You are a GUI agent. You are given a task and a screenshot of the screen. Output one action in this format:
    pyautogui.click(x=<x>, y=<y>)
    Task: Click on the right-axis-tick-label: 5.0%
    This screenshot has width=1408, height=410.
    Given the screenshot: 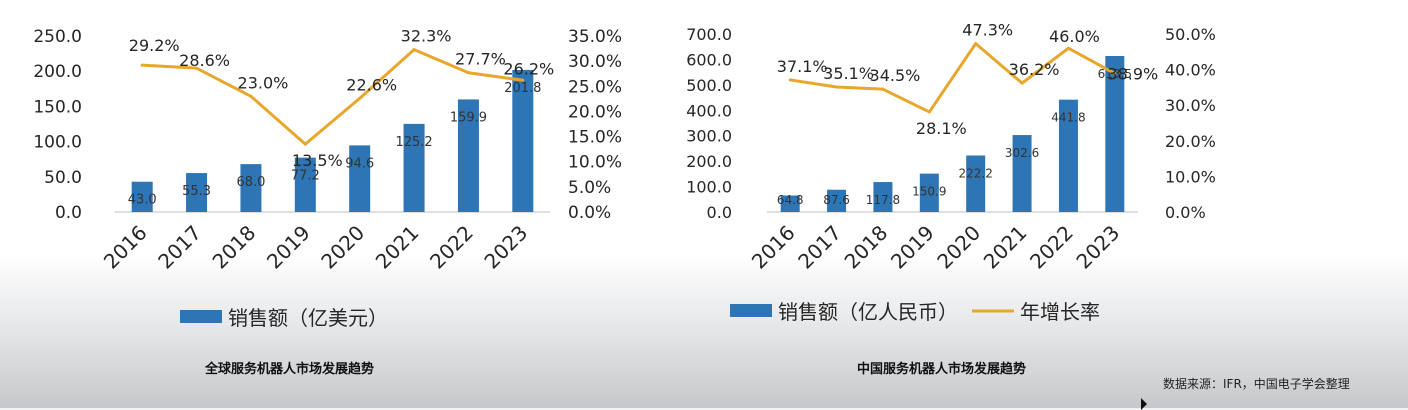 What is the action you would take?
    pyautogui.click(x=589, y=188)
    